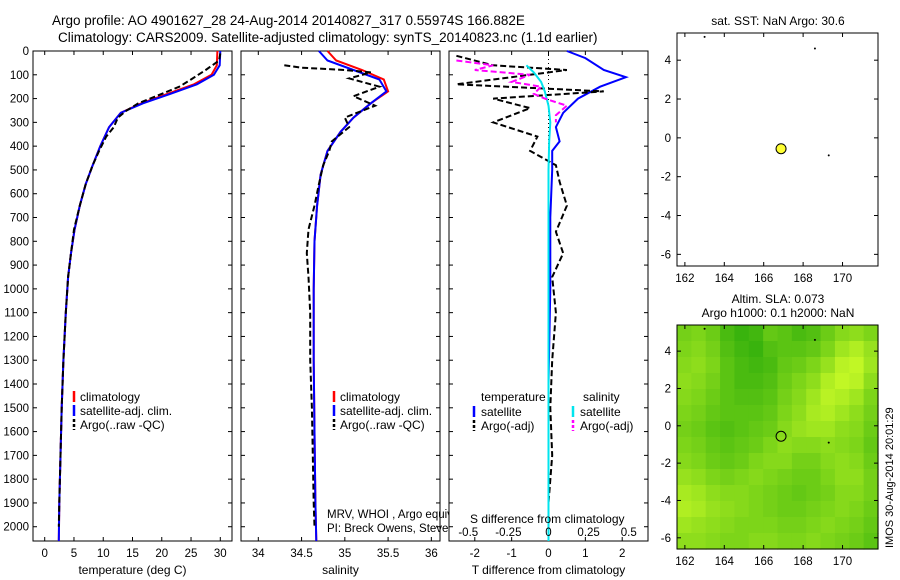 The image size is (900, 580). I want to click on x-tick-label: 34.5, so click(301, 554).